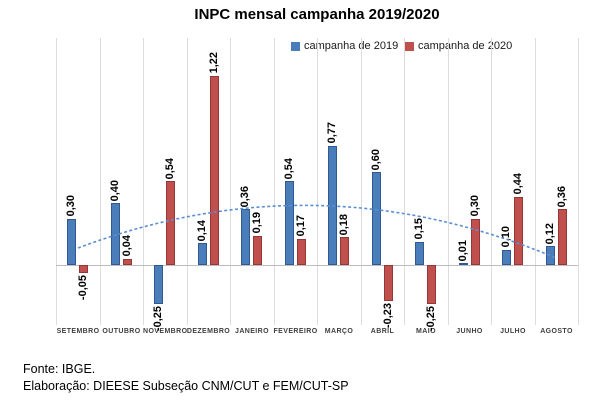  Describe the element at coordinates (59, 369) in the screenshot. I see `source-note: Fonte: IBGE.` at that location.